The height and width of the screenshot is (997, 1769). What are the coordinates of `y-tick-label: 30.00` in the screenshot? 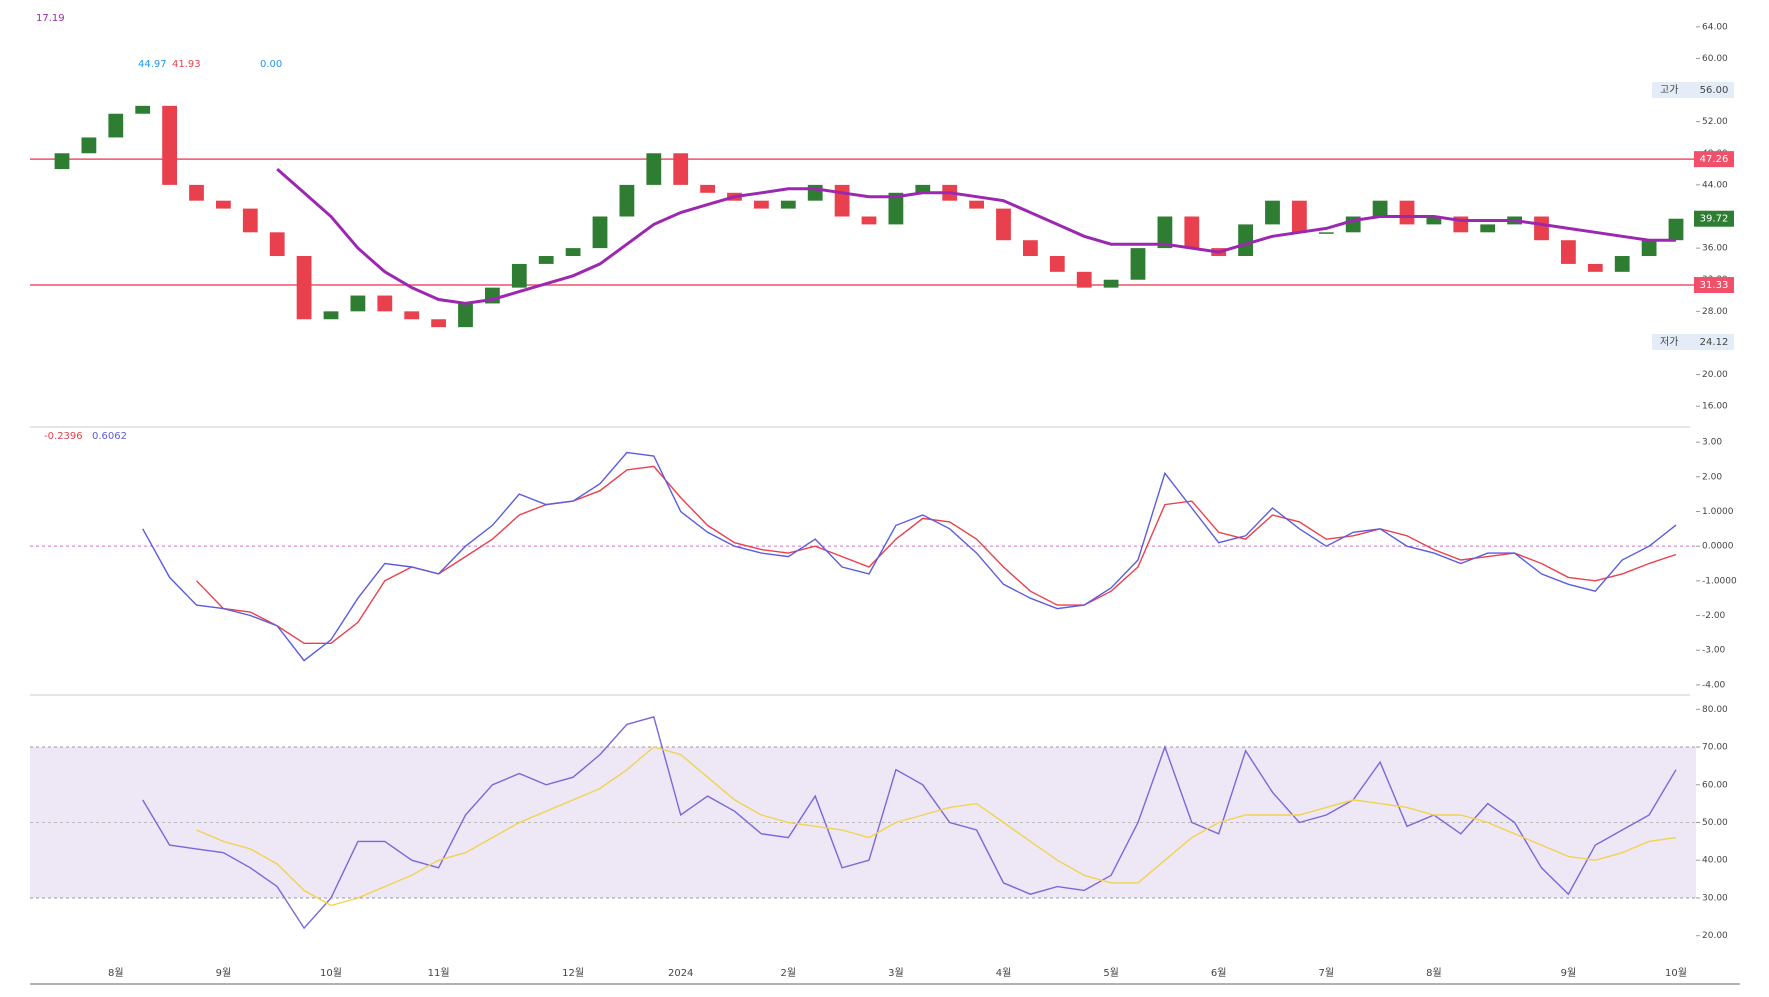 It's located at (1715, 898).